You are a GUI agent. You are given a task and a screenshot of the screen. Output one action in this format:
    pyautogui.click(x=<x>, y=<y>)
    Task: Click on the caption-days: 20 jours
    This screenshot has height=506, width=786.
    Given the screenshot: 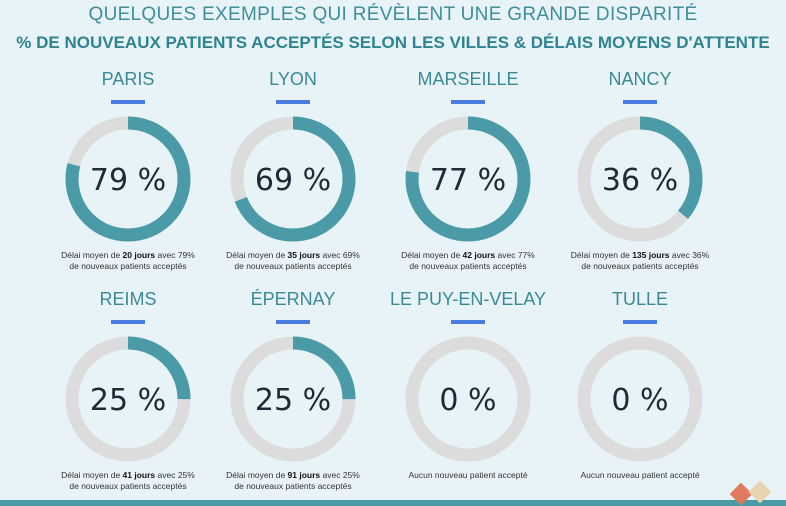 What is the action you would take?
    pyautogui.click(x=139, y=255)
    